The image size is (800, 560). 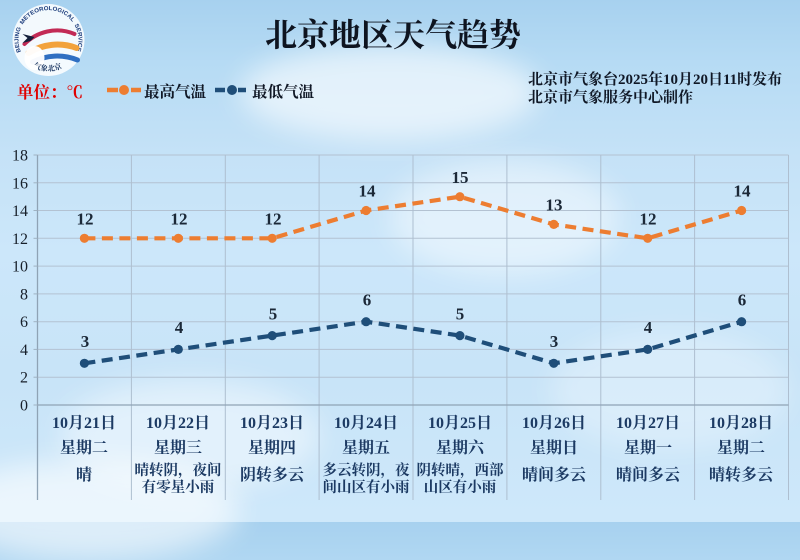 I want to click on svg-text: 15, so click(x=460, y=177).